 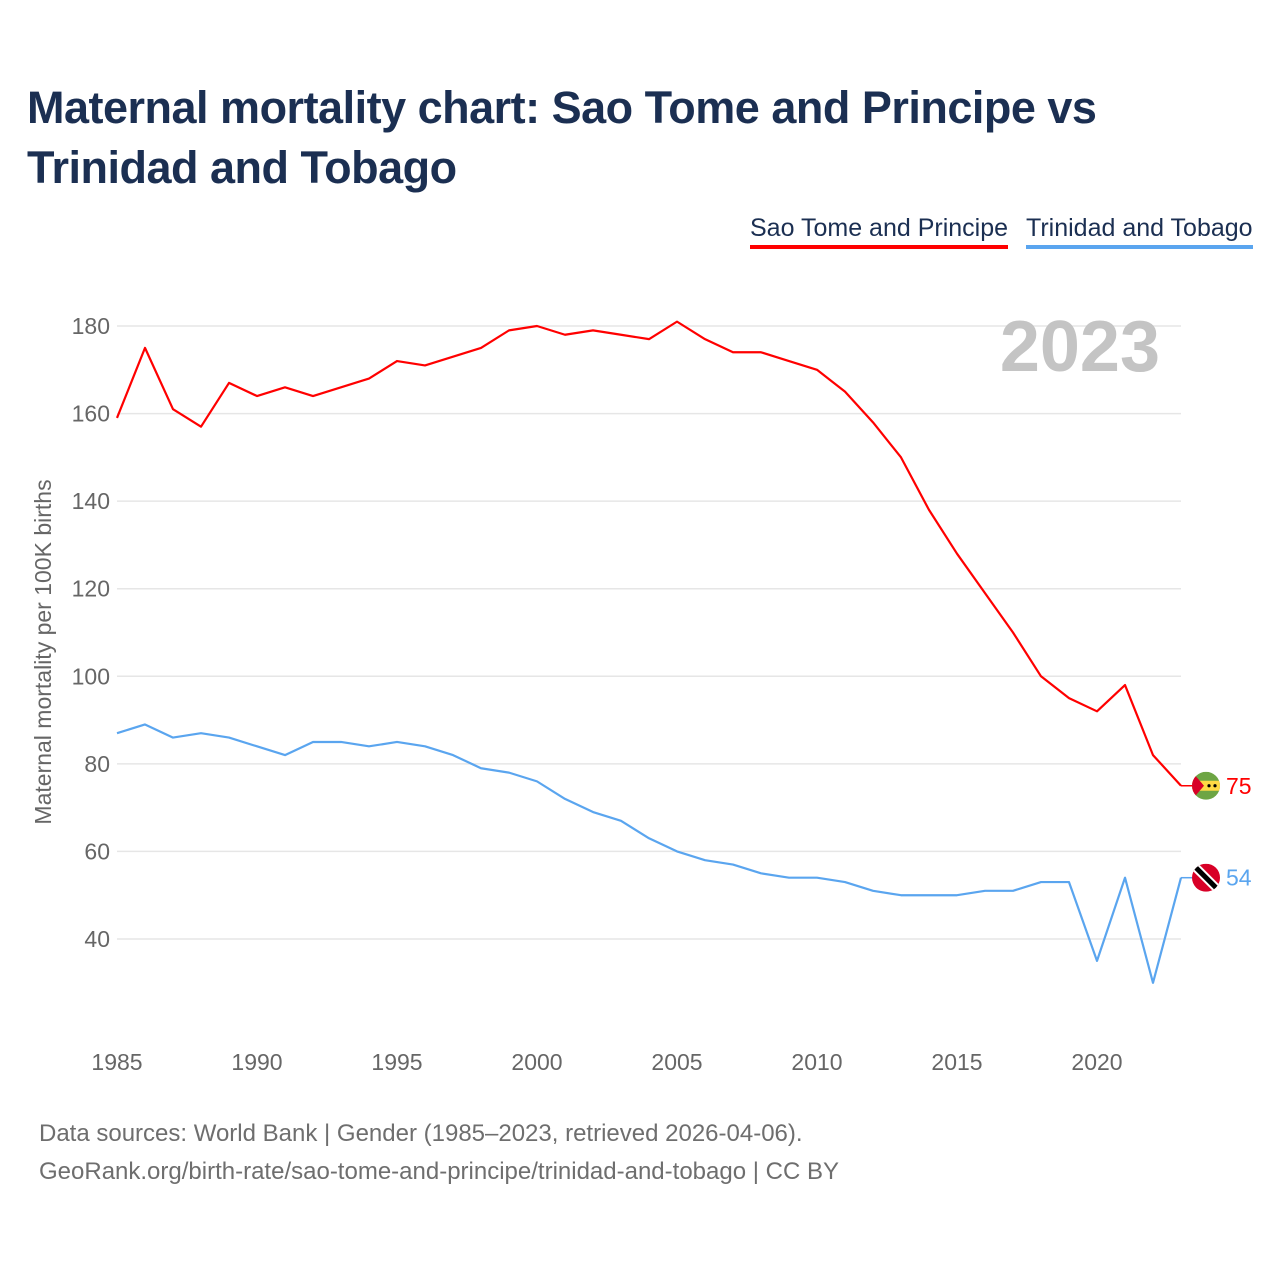 What do you see at coordinates (91, 676) in the screenshot?
I see `y-tick-label: 100` at bounding box center [91, 676].